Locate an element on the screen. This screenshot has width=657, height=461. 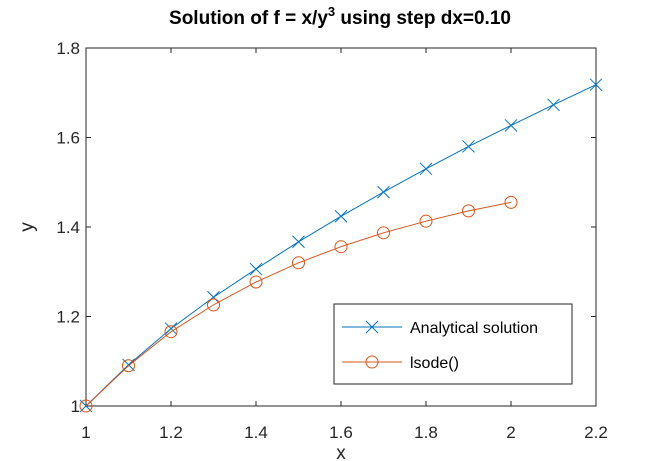
legend: Analytical solution lsode() is located at coordinates (453, 344).